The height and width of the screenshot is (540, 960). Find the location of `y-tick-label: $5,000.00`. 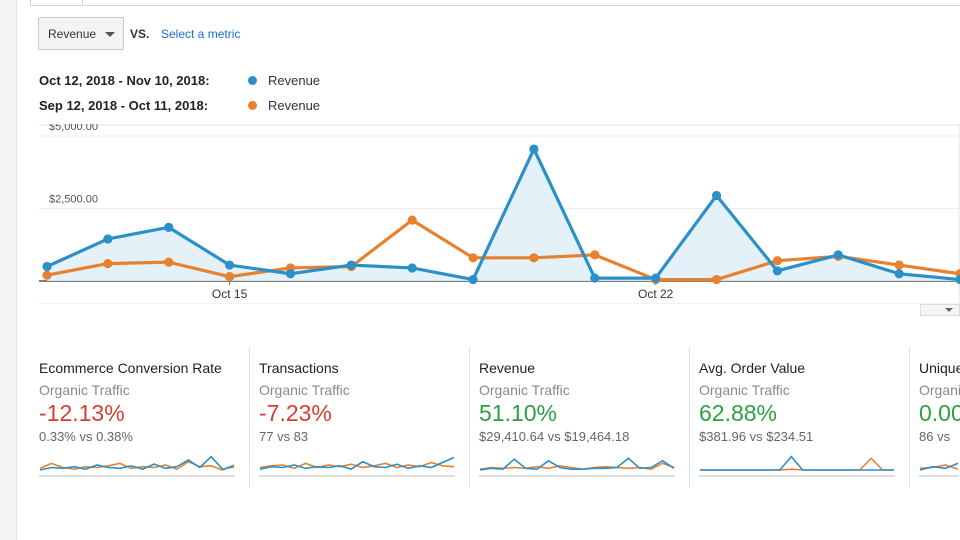

y-tick-label: $5,000.00 is located at coordinates (73, 128).